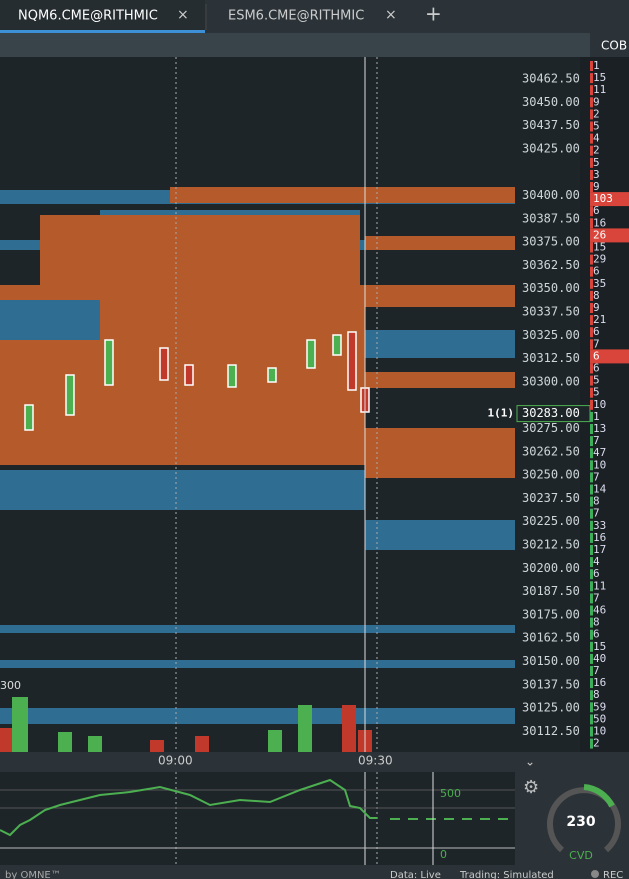  What do you see at coordinates (443, 854) in the screenshot?
I see `cvd-scale: 0` at bounding box center [443, 854].